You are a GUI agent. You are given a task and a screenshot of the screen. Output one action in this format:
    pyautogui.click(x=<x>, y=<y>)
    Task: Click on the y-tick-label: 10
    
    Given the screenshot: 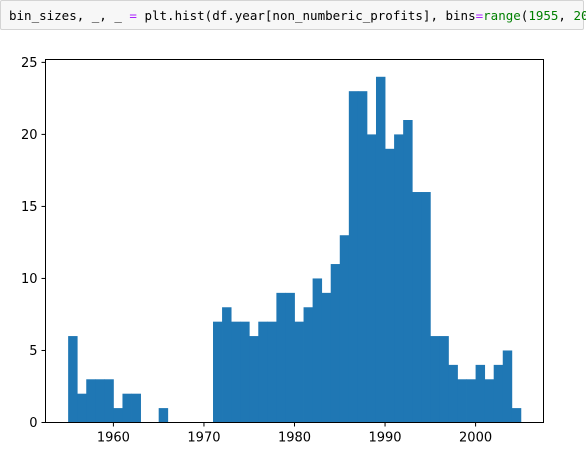 What is the action you would take?
    pyautogui.click(x=29, y=279)
    